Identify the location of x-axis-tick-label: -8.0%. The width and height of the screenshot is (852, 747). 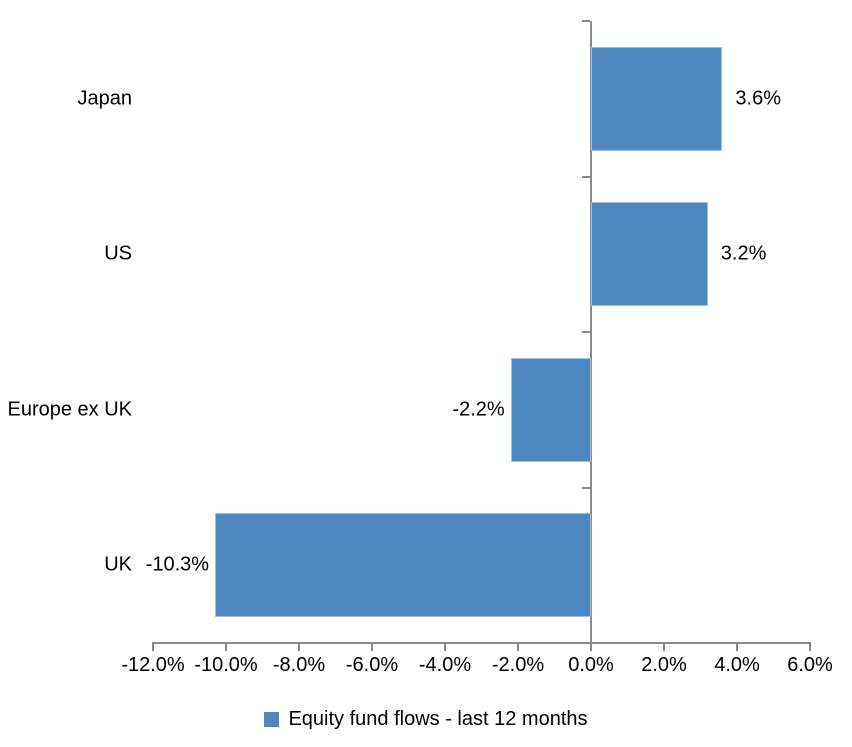
(299, 665).